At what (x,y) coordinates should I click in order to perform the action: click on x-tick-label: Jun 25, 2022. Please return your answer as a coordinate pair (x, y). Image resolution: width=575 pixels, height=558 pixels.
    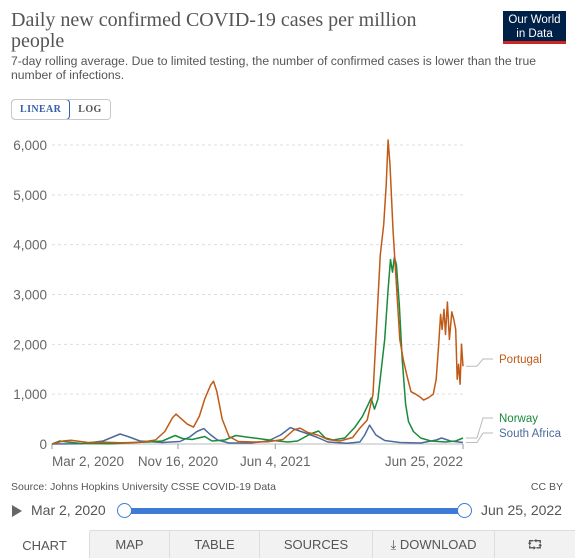
    Looking at the image, I should click on (424, 461).